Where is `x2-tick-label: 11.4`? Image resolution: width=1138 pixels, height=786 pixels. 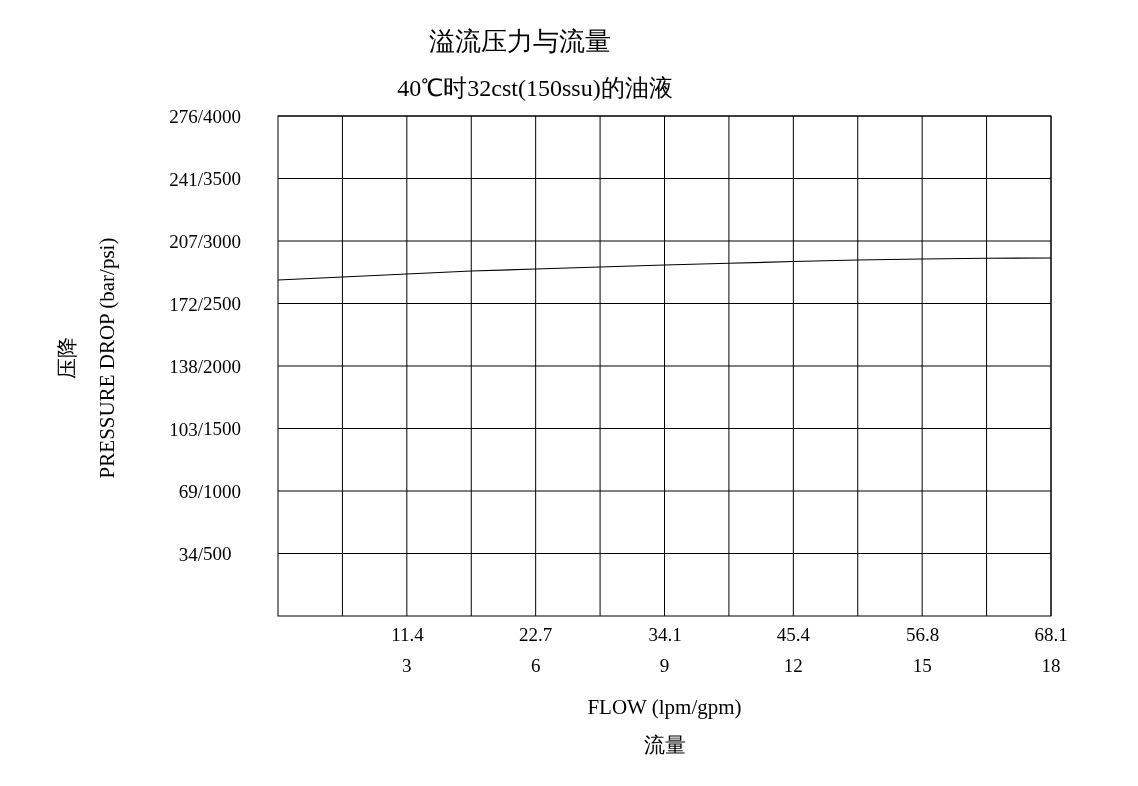 x2-tick-label: 11.4 is located at coordinates (408, 634).